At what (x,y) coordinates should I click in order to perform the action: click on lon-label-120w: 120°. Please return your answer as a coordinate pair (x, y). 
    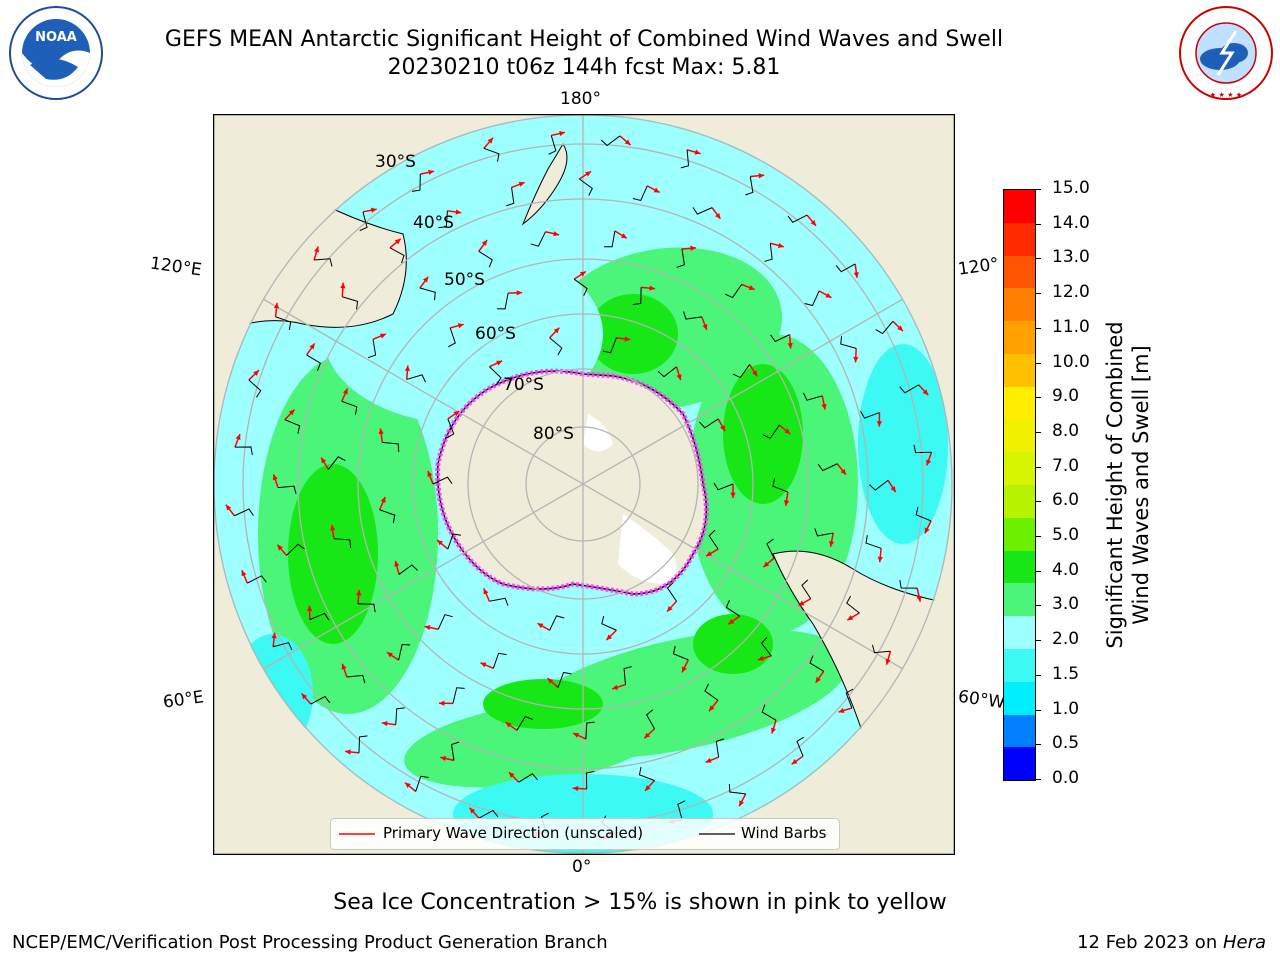
    Looking at the image, I should click on (978, 267).